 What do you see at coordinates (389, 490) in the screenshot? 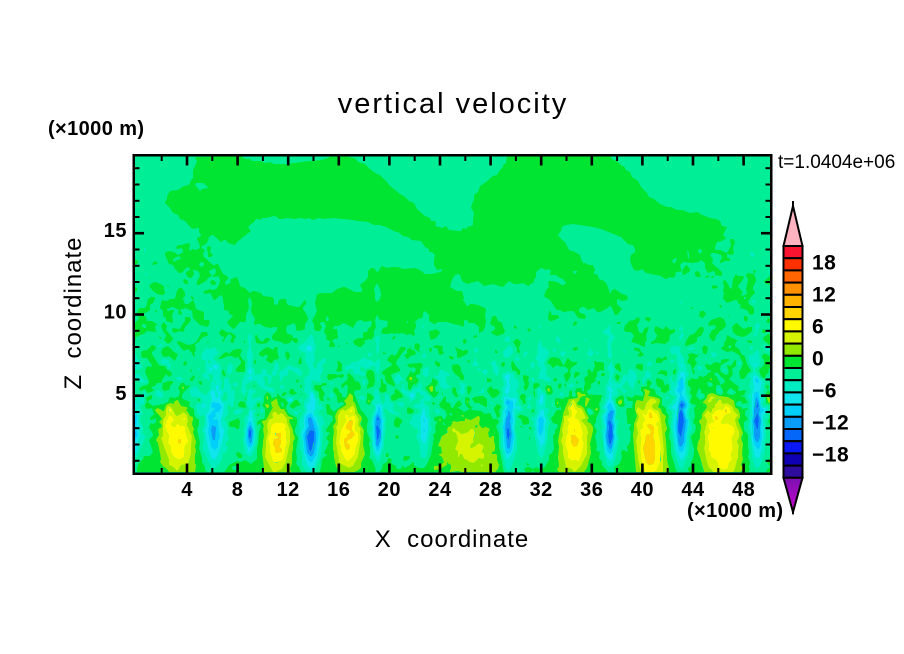
I see `svg-text: 20` at bounding box center [389, 490].